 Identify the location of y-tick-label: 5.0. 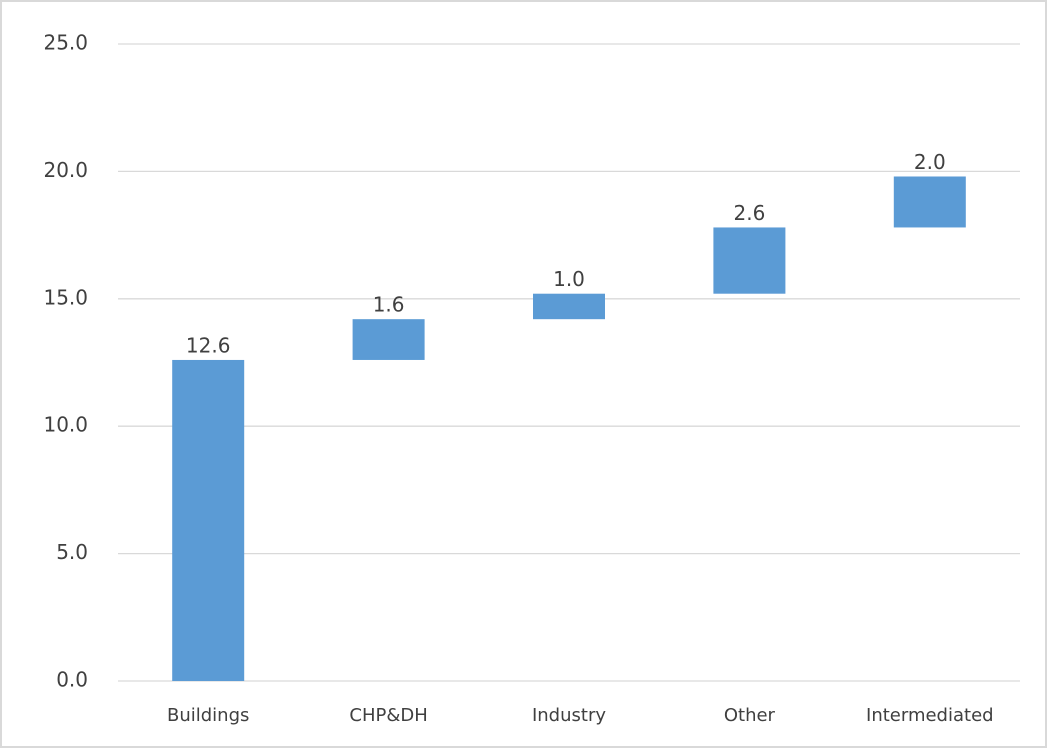
(72, 552).